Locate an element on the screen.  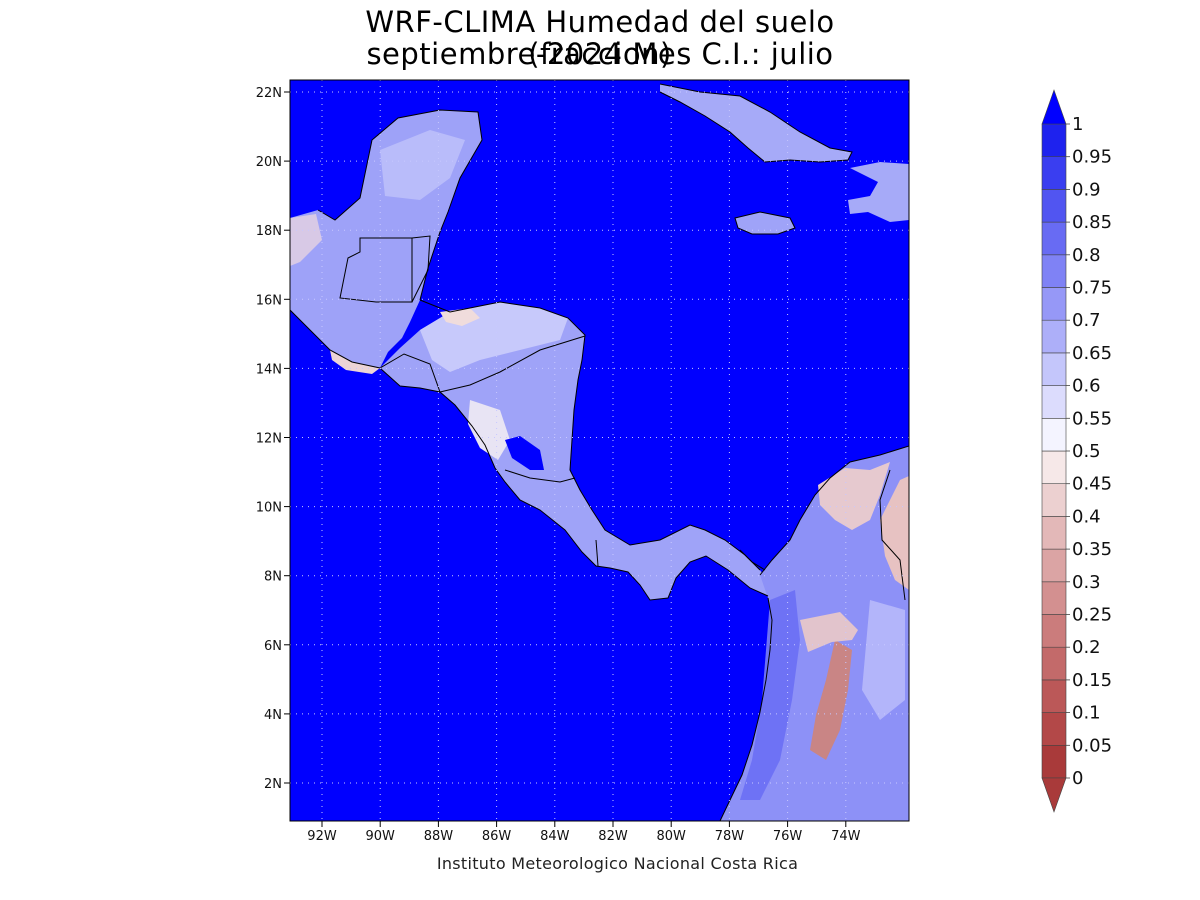
lat-label: 14N is located at coordinates (269, 369).